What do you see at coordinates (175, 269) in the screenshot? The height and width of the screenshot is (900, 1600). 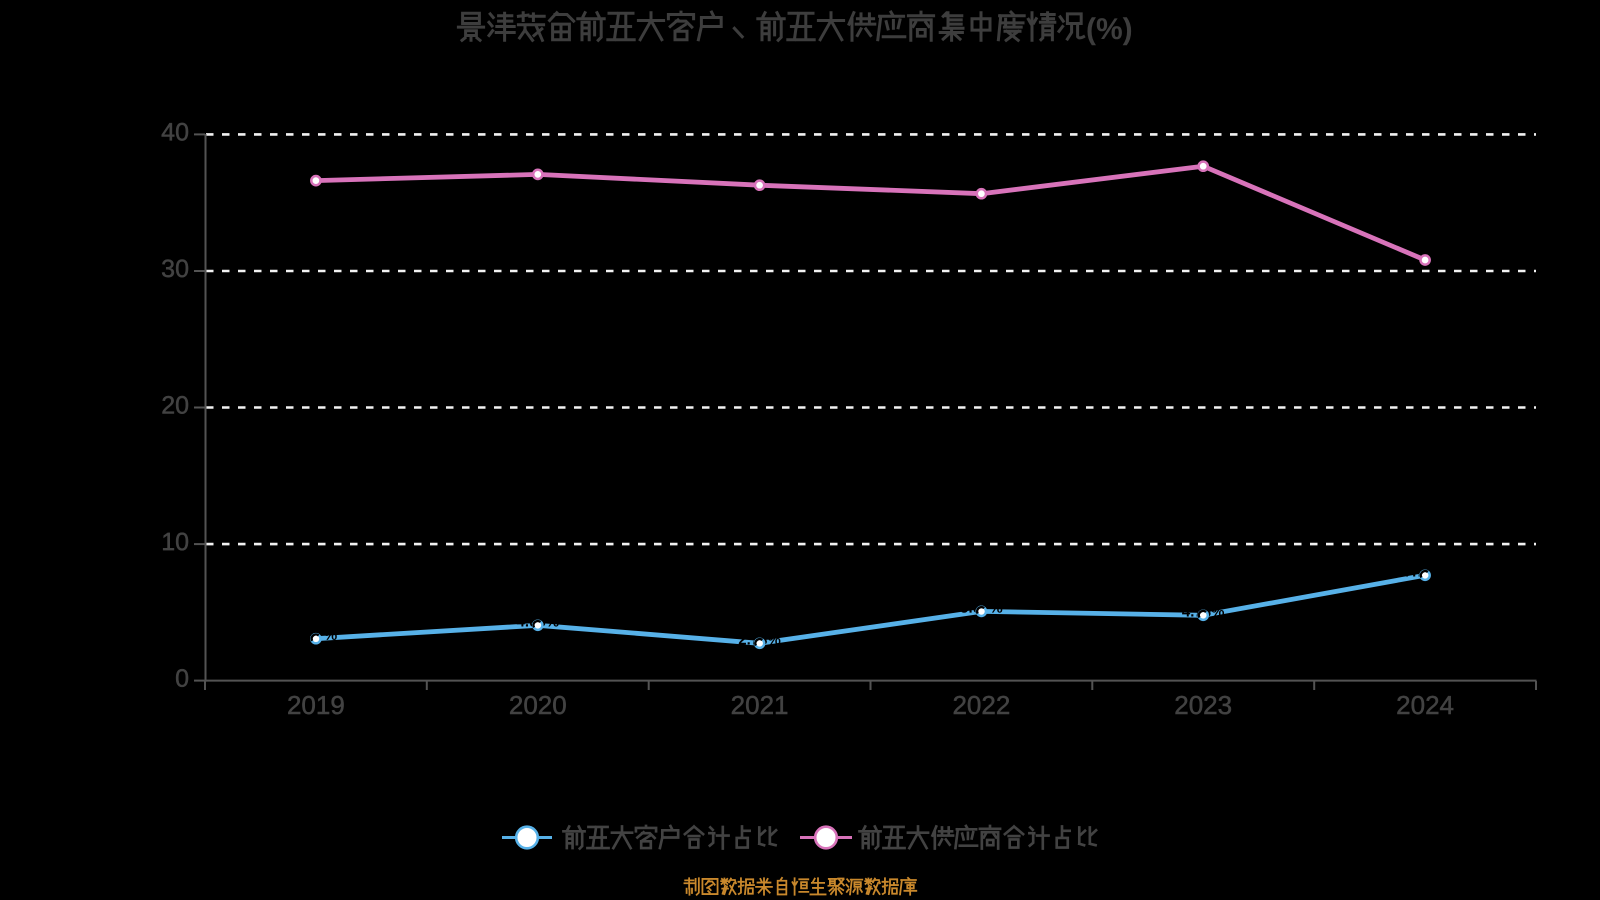 I see `svg-text: 30` at bounding box center [175, 269].